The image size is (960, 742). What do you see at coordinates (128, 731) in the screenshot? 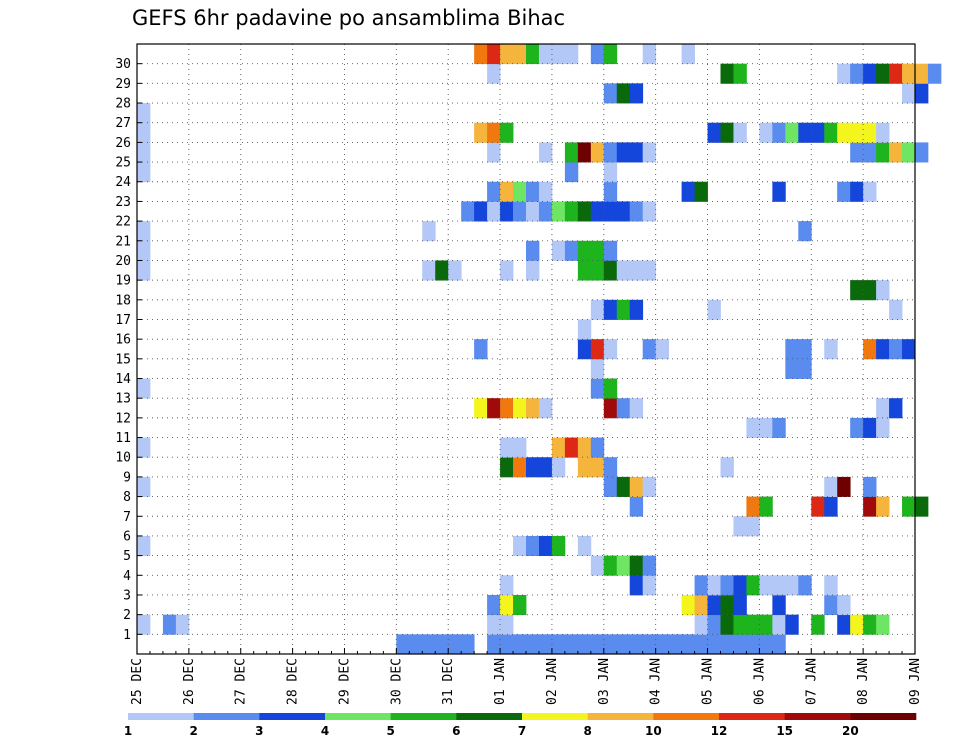
I see `colorbar-label: 1` at bounding box center [128, 731].